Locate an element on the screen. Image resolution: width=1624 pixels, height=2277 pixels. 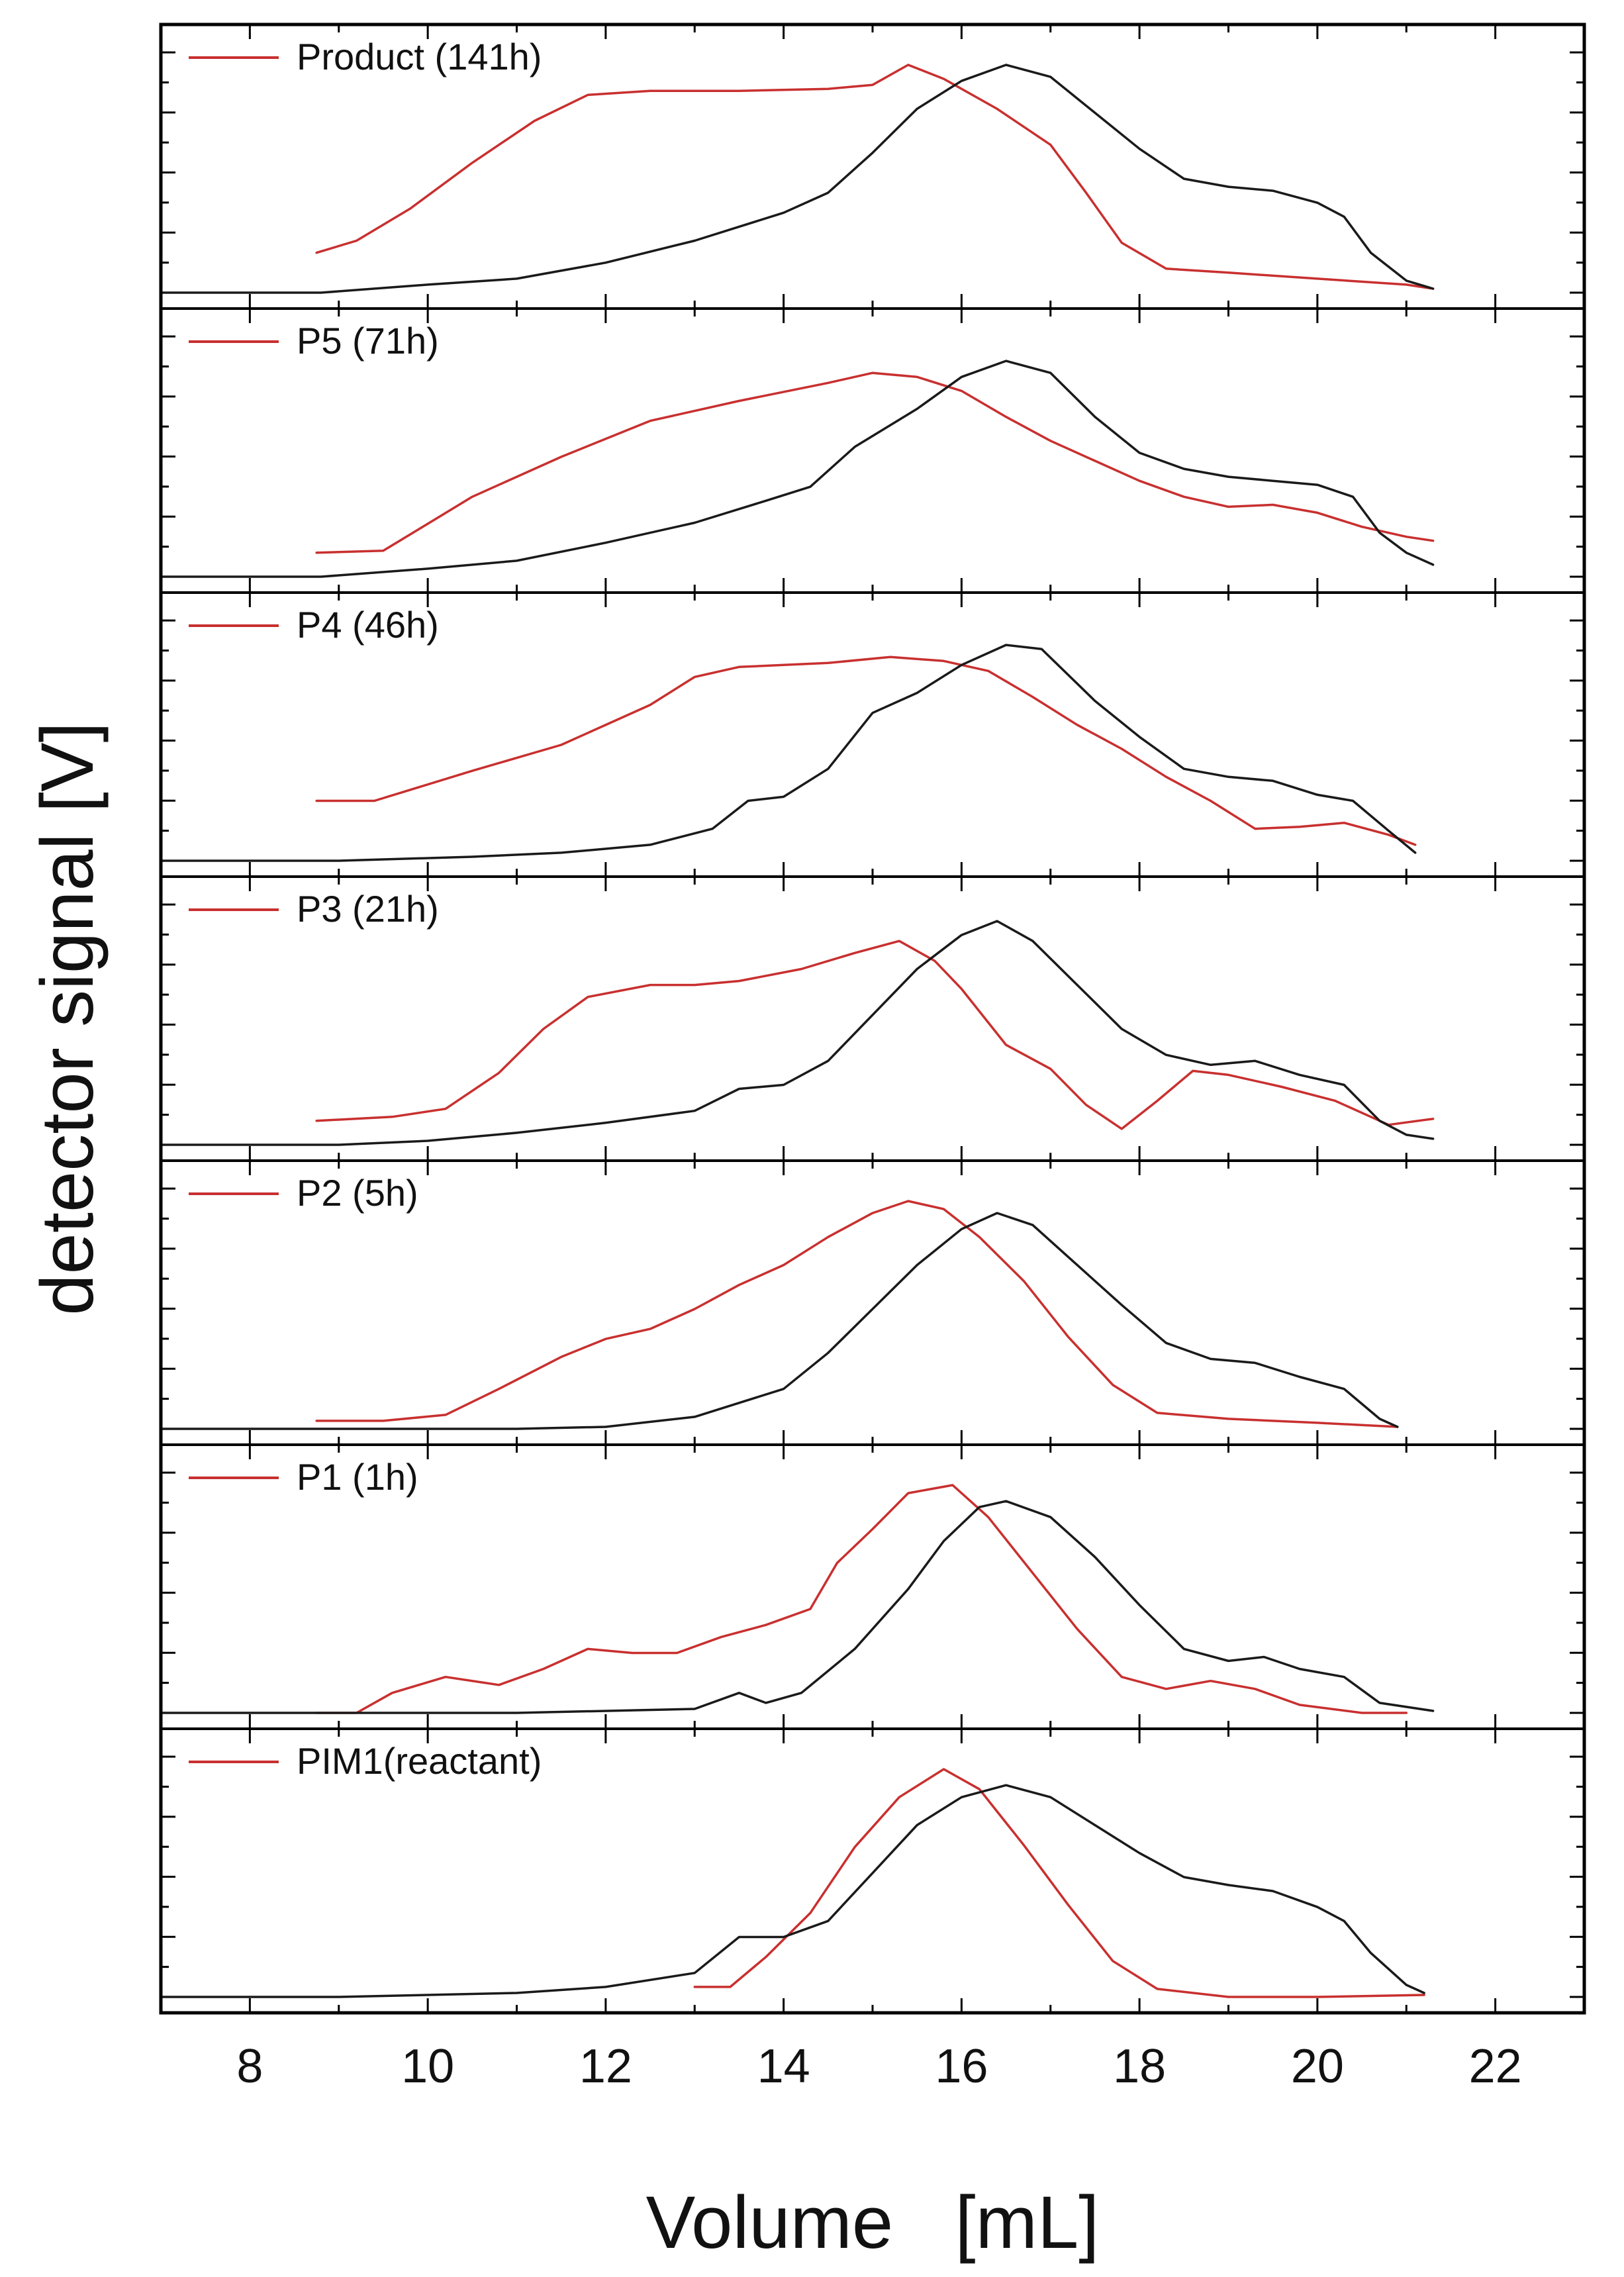
x-tick-label: 12 is located at coordinates (605, 2066).